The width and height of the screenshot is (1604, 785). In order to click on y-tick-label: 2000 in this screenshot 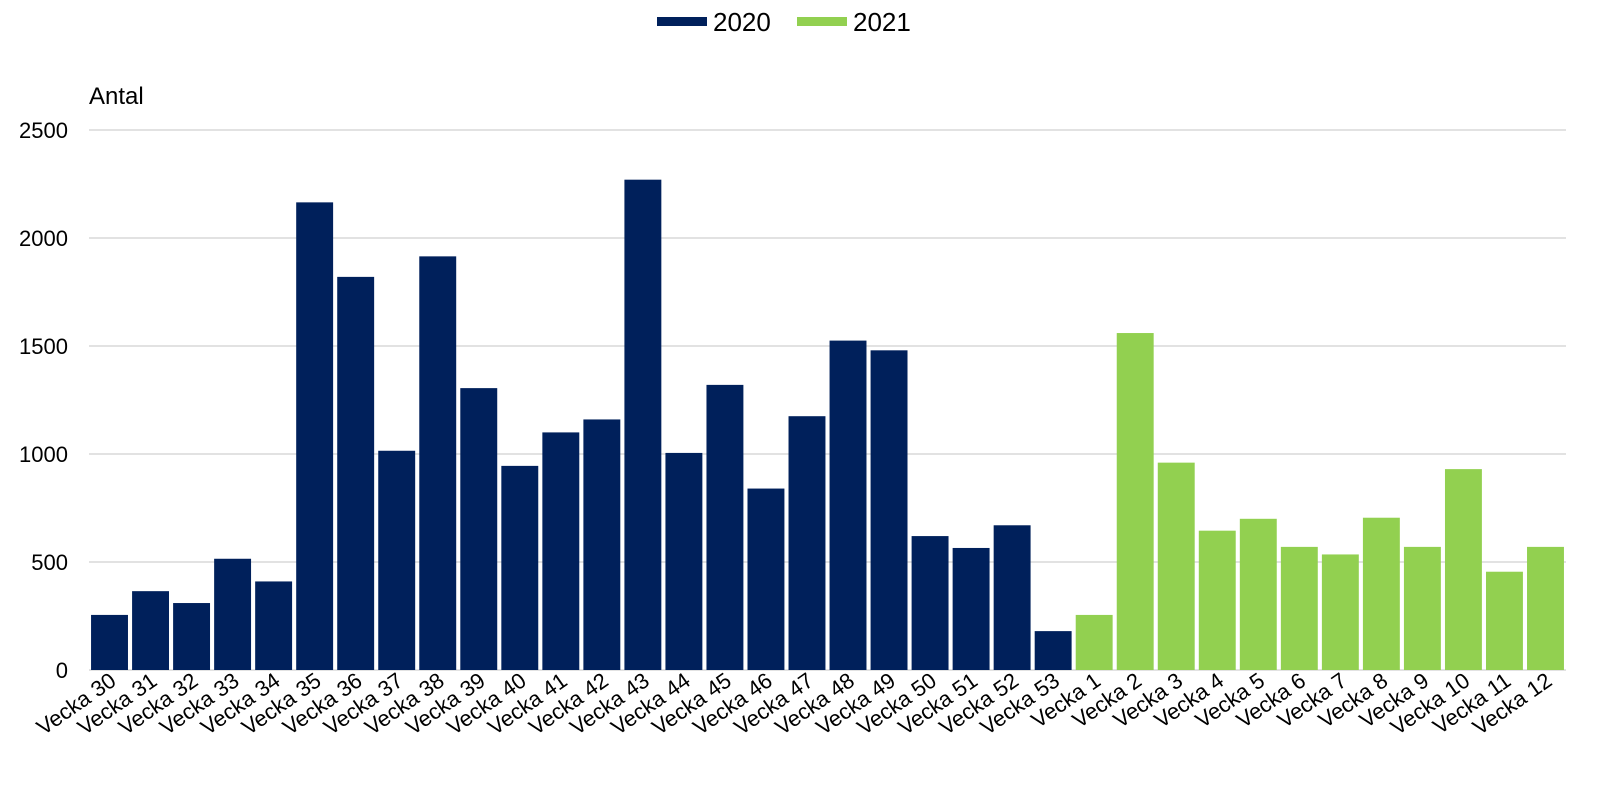, I will do `click(43, 238)`.